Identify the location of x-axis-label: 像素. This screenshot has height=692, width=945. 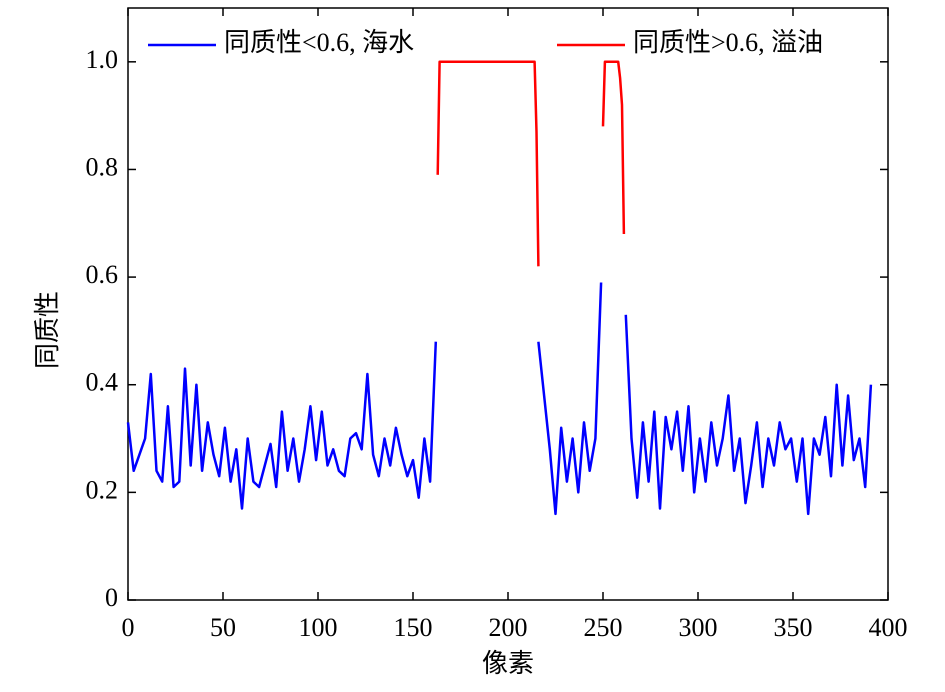
(508, 663).